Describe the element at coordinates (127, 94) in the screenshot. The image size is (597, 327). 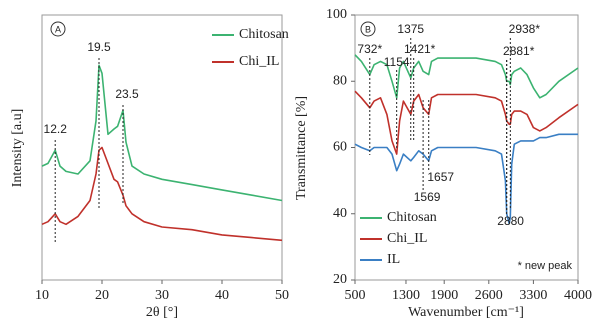
I see `peak-label: 23.5` at that location.